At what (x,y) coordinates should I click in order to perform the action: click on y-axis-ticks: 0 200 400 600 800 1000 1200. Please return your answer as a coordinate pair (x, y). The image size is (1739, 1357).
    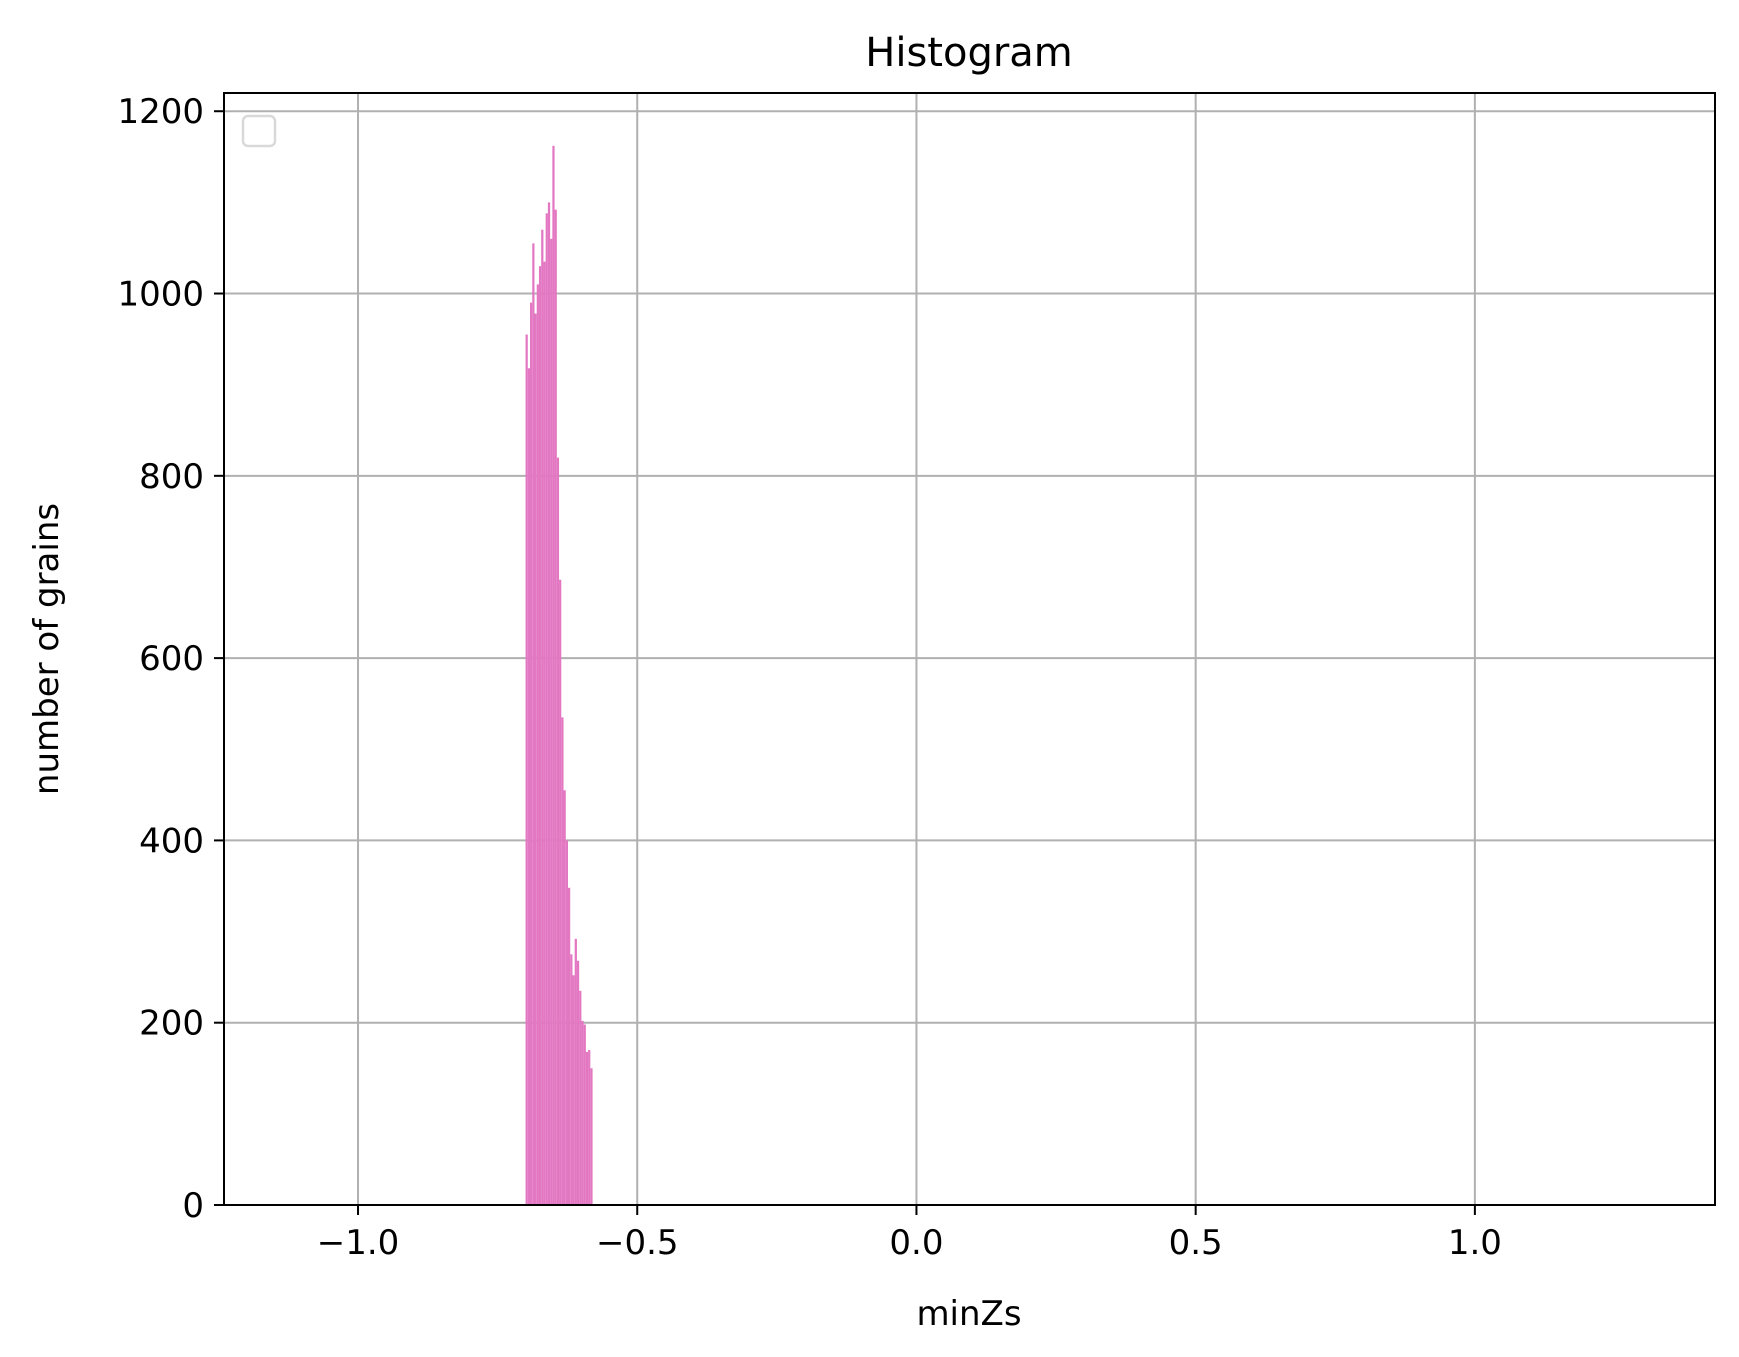
    Looking at the image, I should click on (170, 659).